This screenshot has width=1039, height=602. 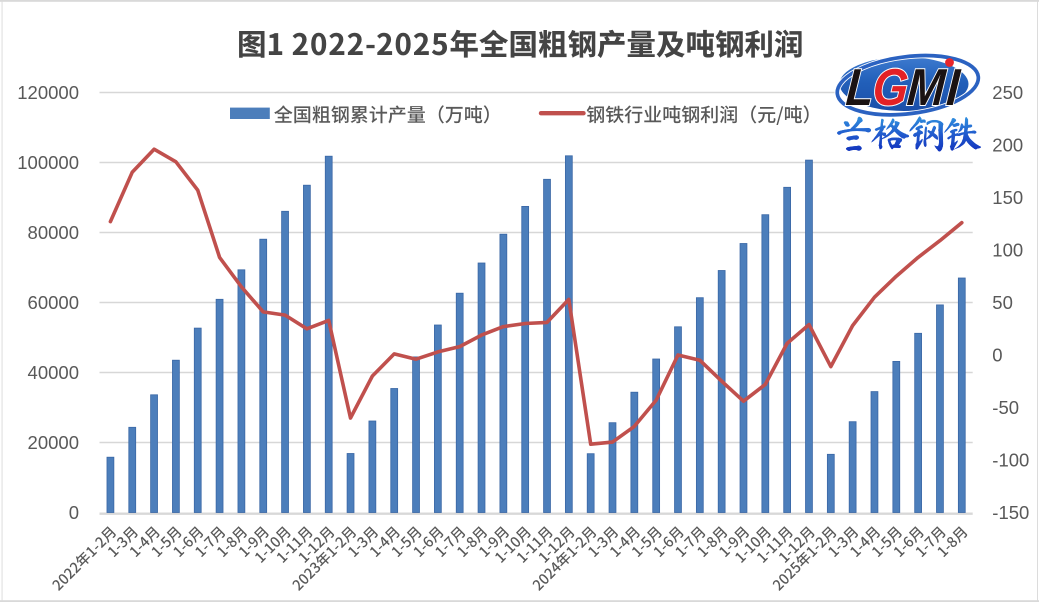 I want to click on svg-text: 100, so click(x=1007, y=250).